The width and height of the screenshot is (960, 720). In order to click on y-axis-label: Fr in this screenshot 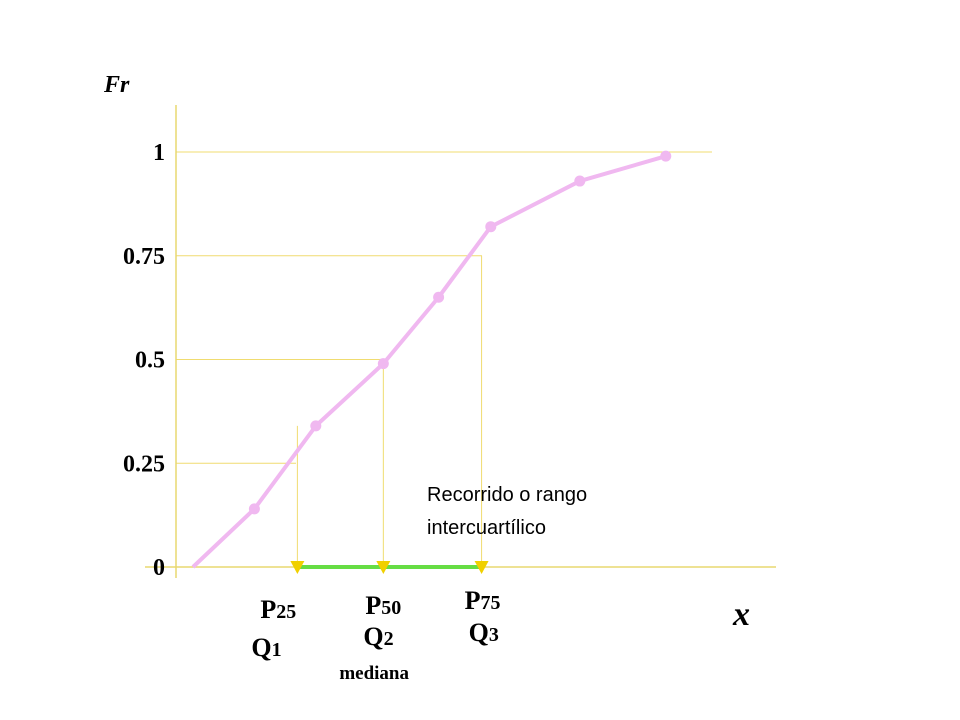, I will do `click(116, 85)`.